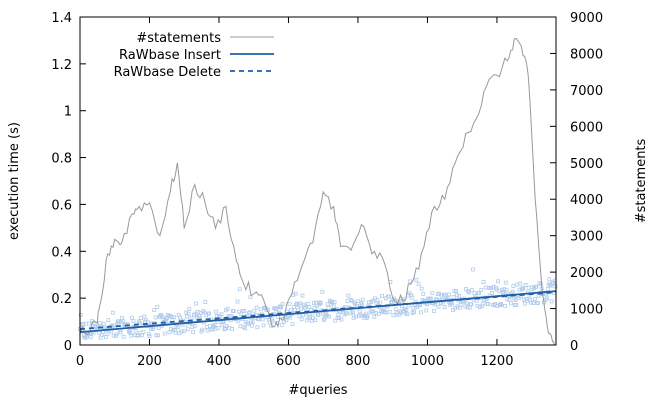 This screenshot has width=649, height=398. Describe the element at coordinates (61, 299) in the screenshot. I see `y-tick-label: 0.2` at that location.